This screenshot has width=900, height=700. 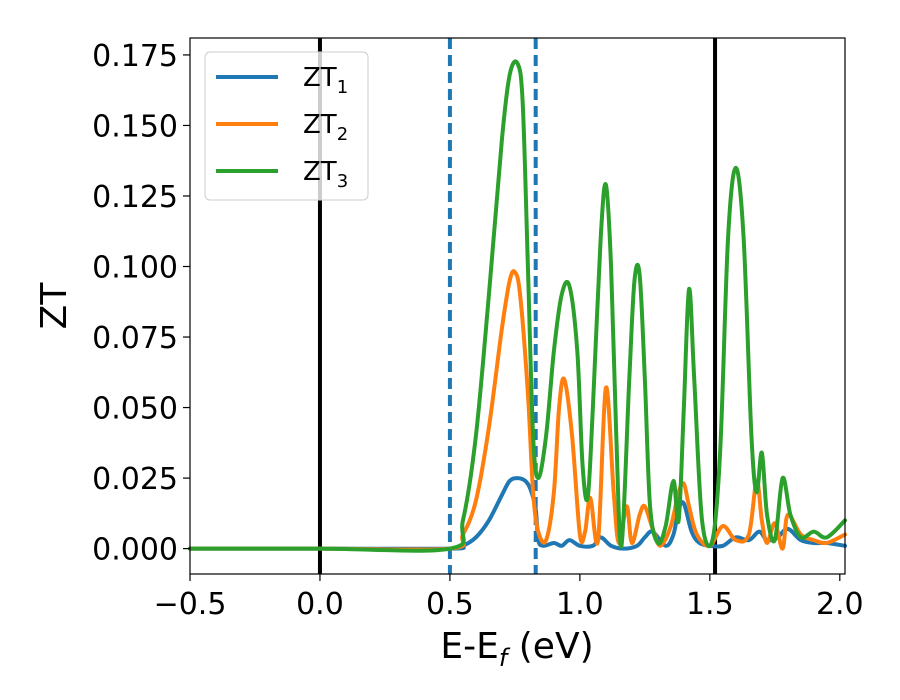 What do you see at coordinates (282, 174) in the screenshot?
I see `legend-entry-zt3: ZT3` at bounding box center [282, 174].